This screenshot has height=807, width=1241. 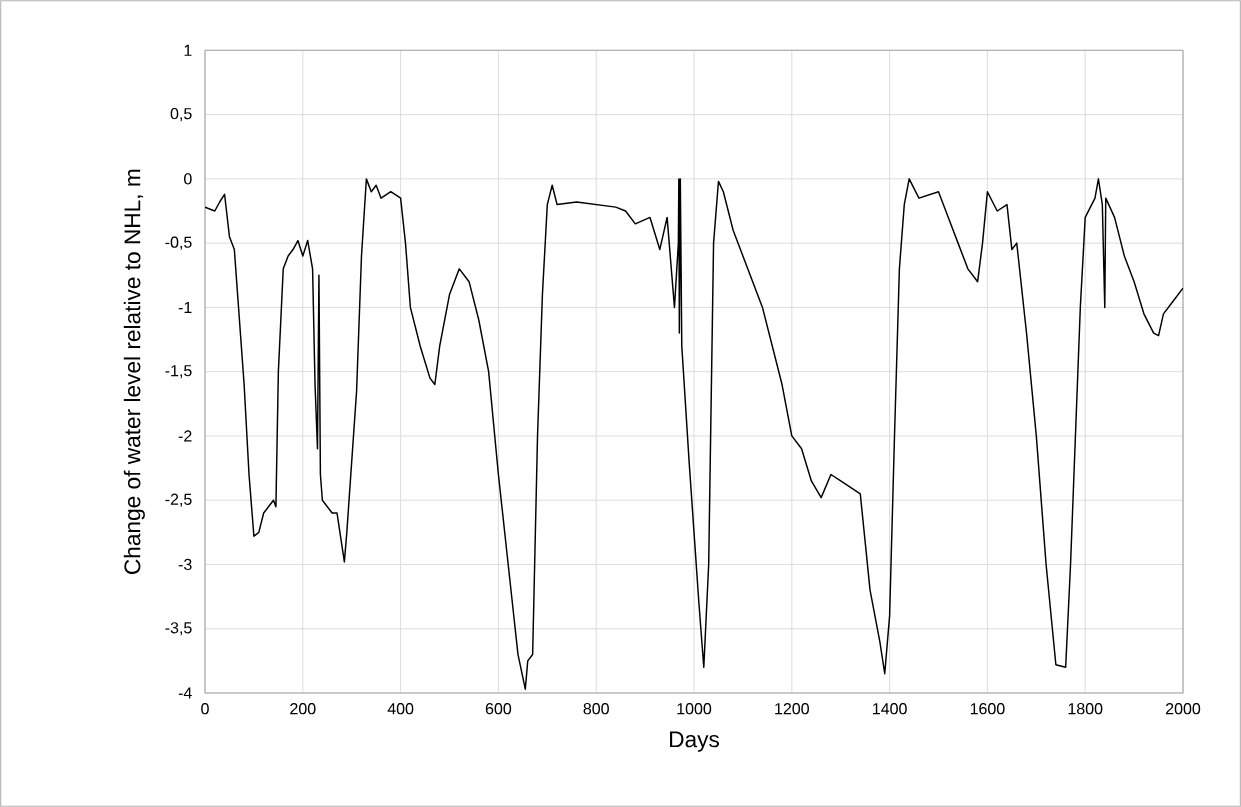 I want to click on y-tick-label: -1,5, so click(x=178, y=372).